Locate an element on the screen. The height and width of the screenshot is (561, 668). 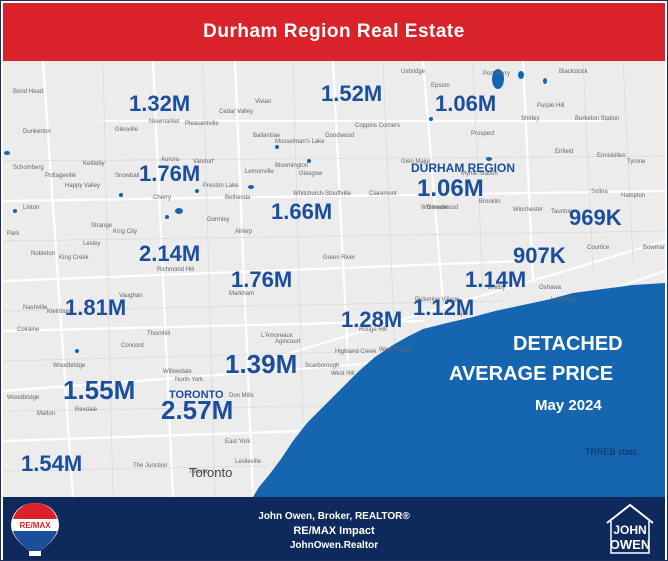
place-name-label: Epsom is located at coordinates (440, 86).